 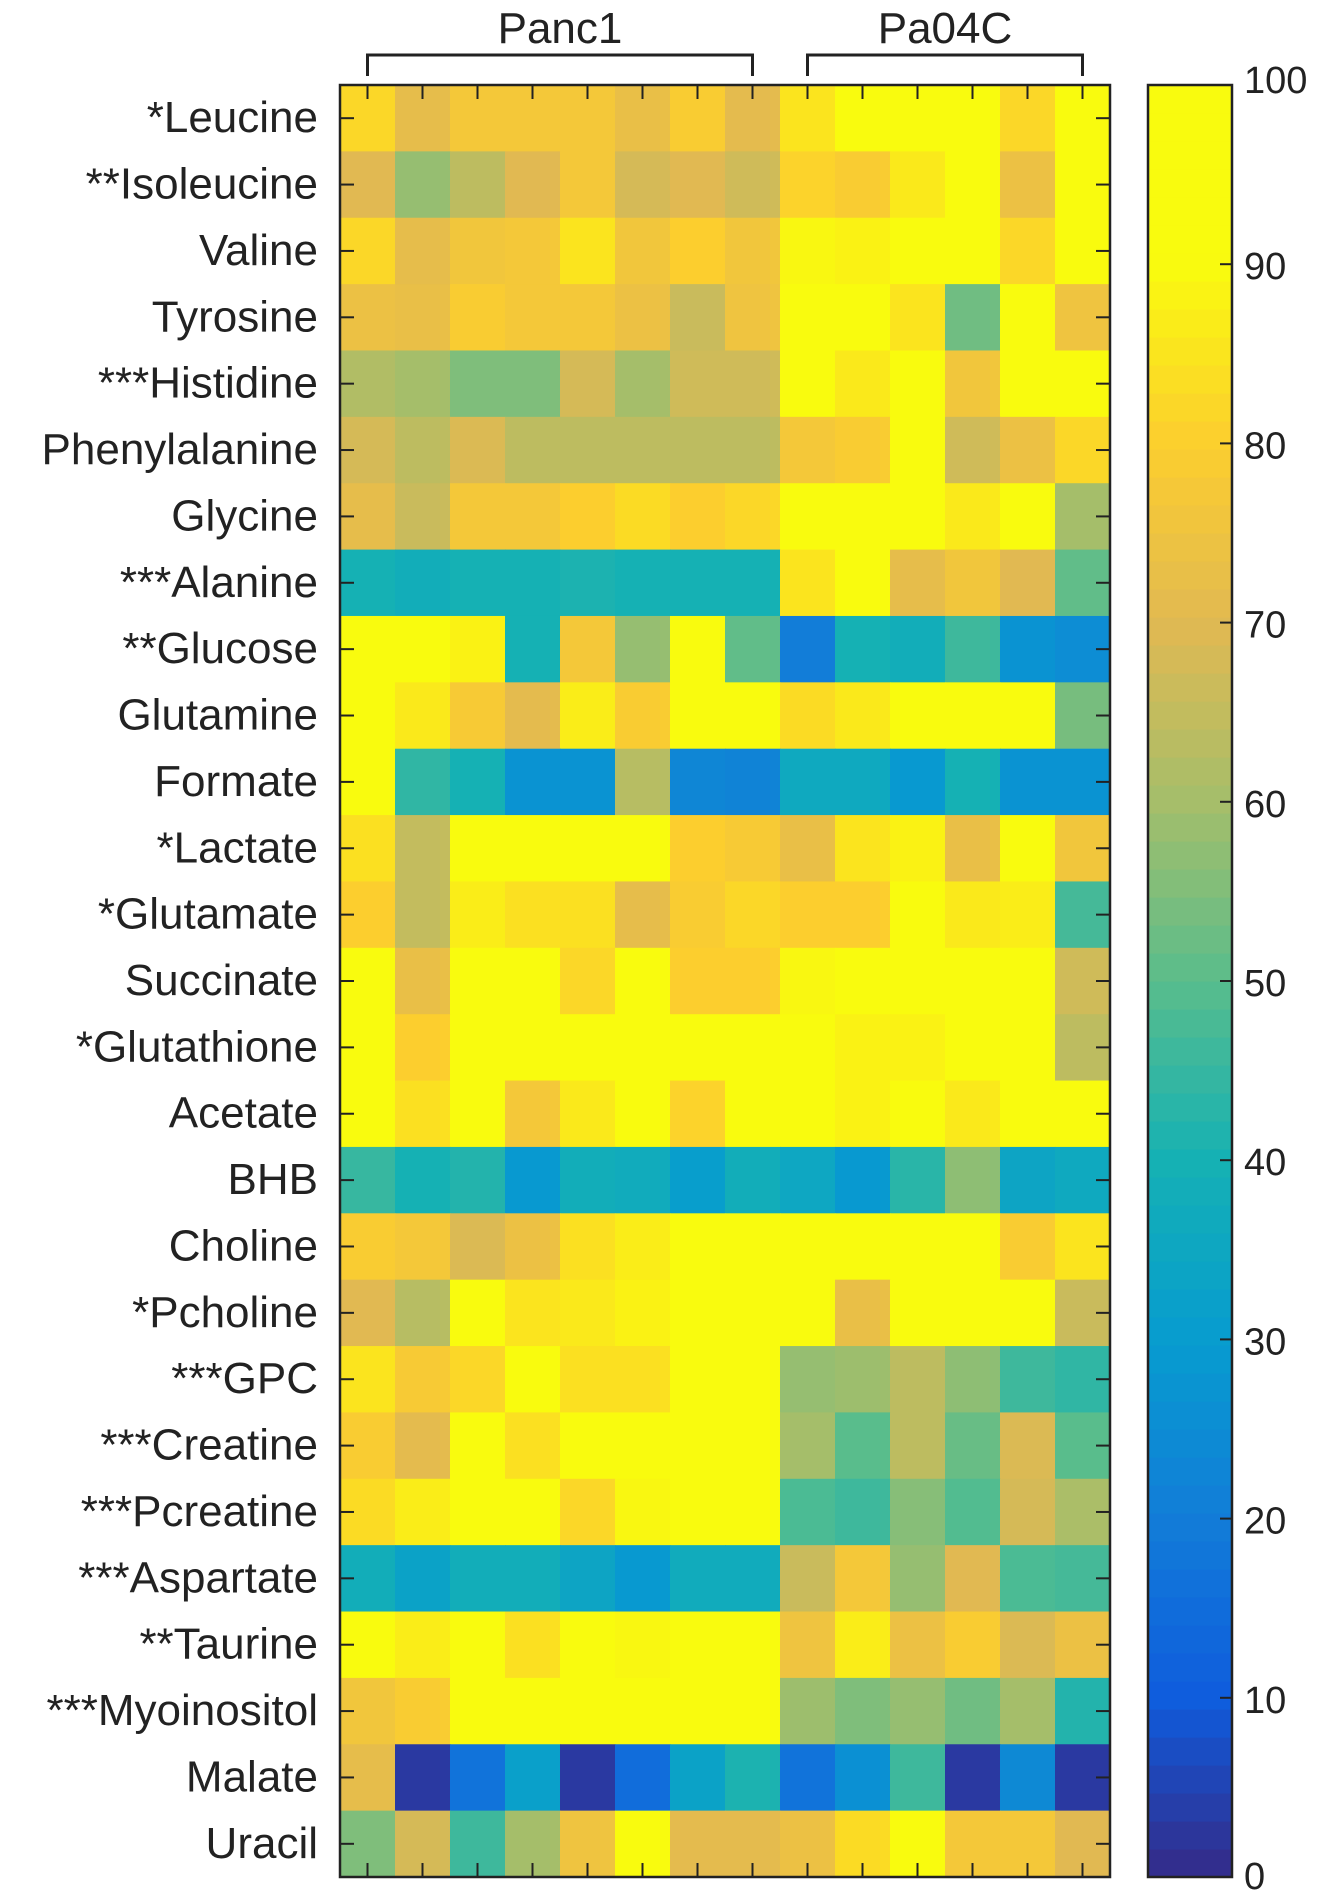 What do you see at coordinates (1265, 1163) in the screenshot?
I see `colorbar-tick-label: 40` at bounding box center [1265, 1163].